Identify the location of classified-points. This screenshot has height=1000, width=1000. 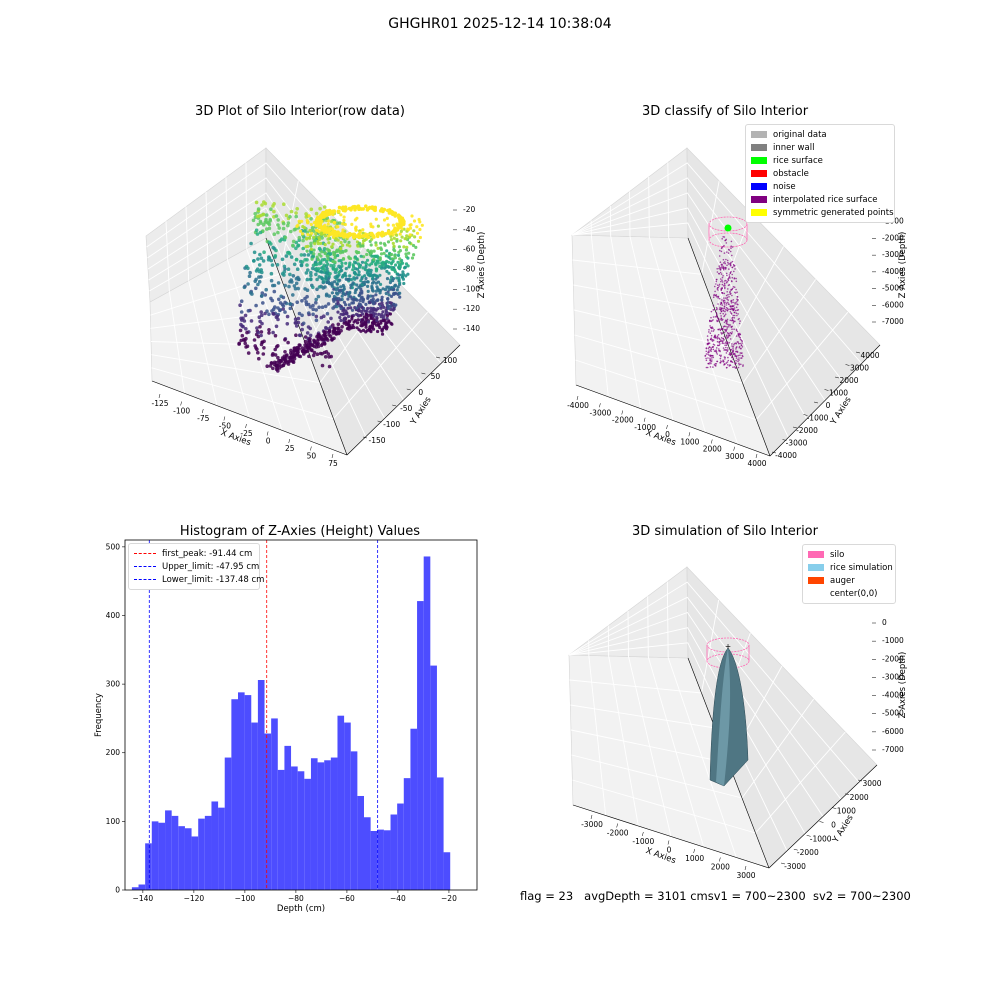
(726, 292).